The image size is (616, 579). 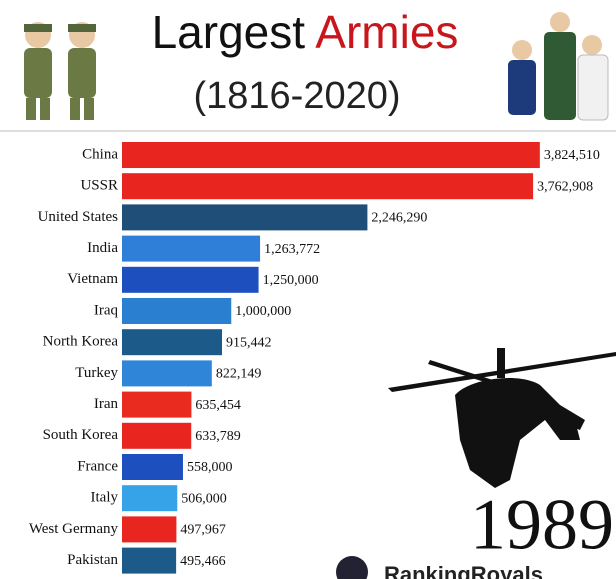 I want to click on year-label: 1989, so click(x=542, y=525).